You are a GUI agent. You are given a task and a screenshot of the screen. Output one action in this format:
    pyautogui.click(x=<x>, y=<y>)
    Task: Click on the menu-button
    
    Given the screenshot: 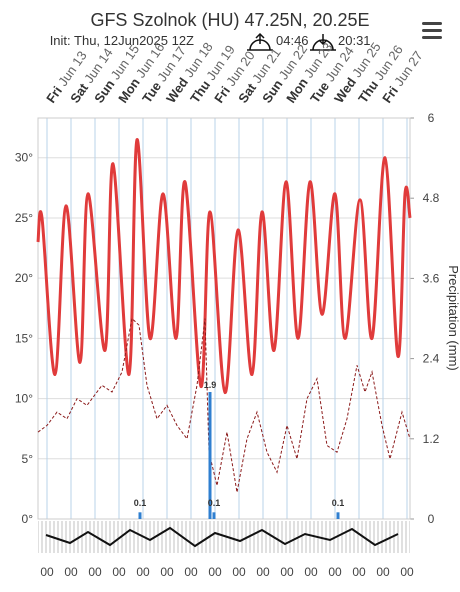 What is the action you would take?
    pyautogui.click(x=432, y=30)
    